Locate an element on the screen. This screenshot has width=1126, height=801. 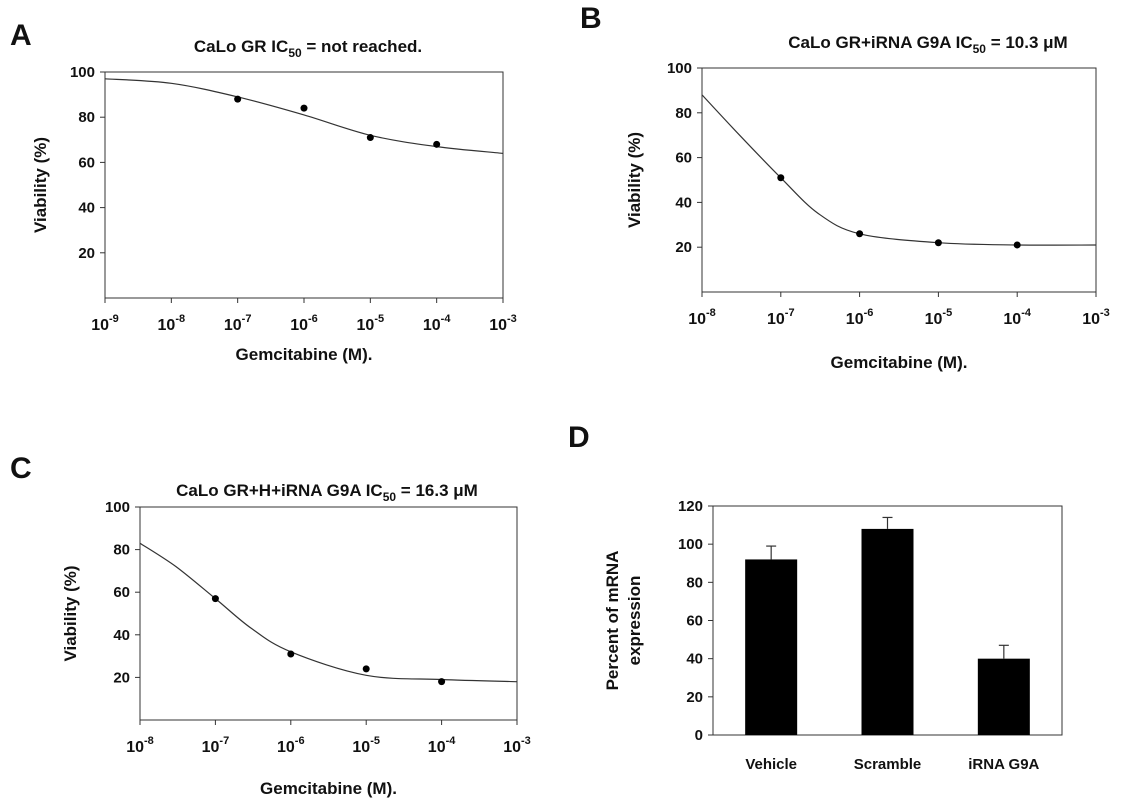
x-tick-label: 10⁻⁹ is located at coordinates (105, 323).